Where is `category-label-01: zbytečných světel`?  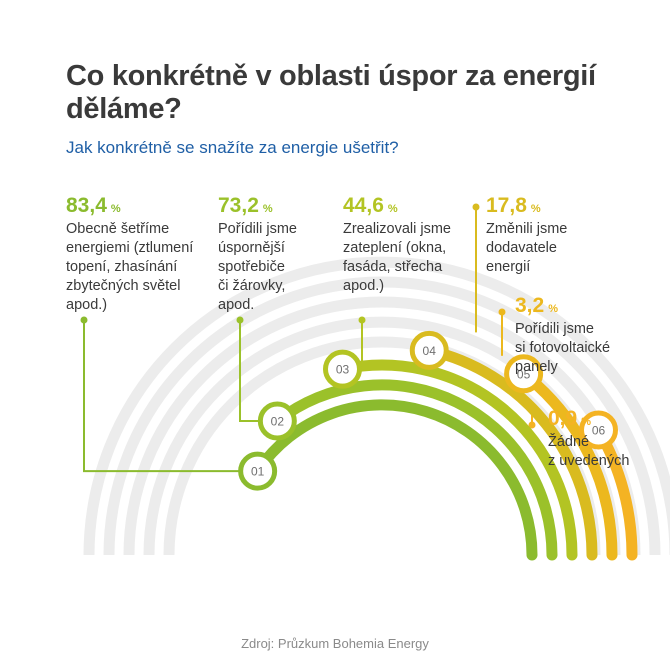 category-label-01: zbytečných světel is located at coordinates (123, 286).